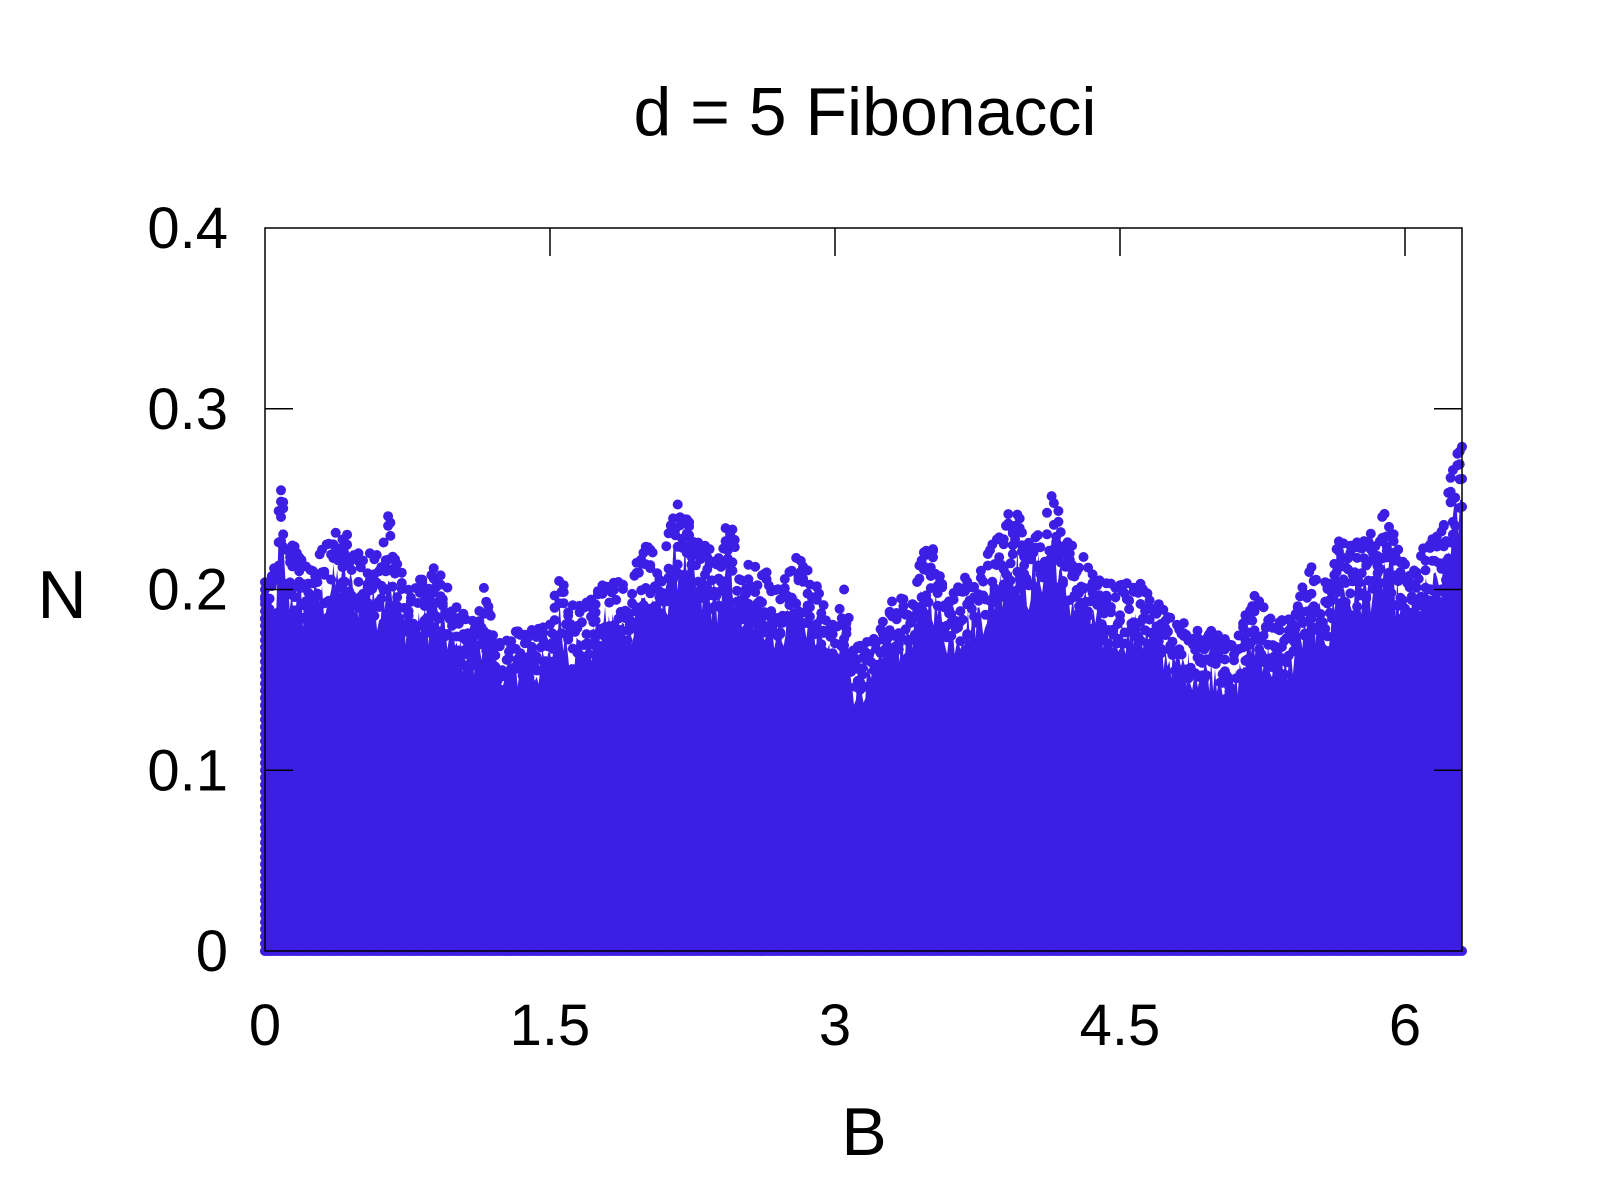  Describe the element at coordinates (864, 112) in the screenshot. I see `chart-title: d = 5 Fibonacci` at that location.